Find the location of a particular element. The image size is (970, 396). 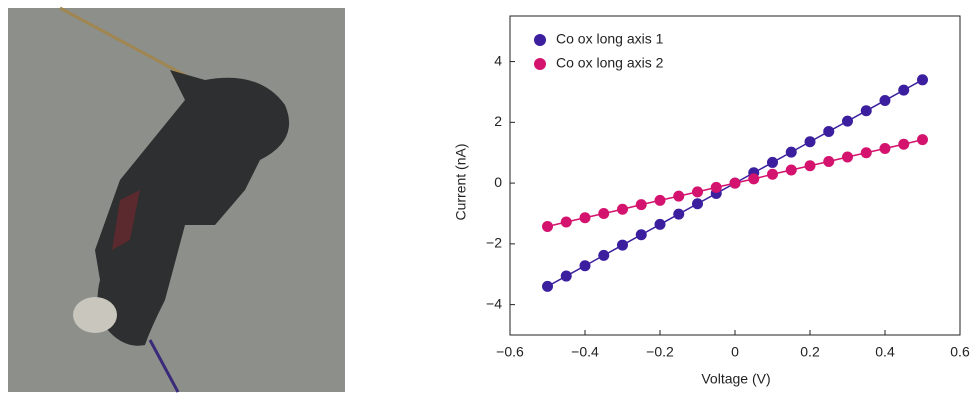

legend-label: Co ox long axis 2 is located at coordinates (610, 63).